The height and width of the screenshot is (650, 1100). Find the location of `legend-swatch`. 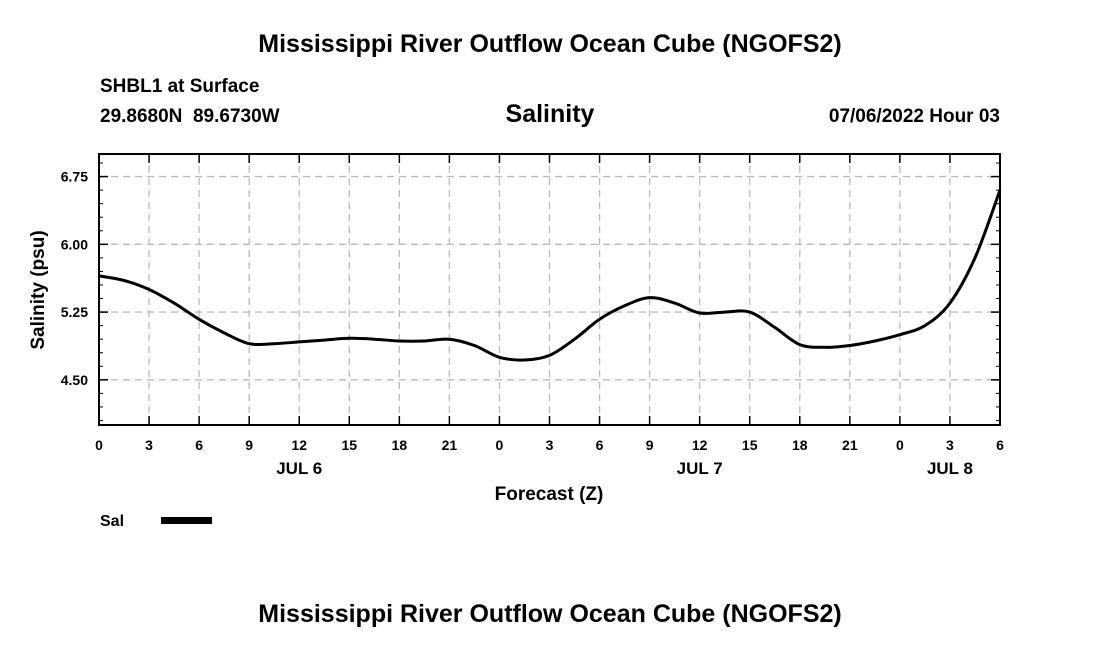

legend-swatch is located at coordinates (186, 520).